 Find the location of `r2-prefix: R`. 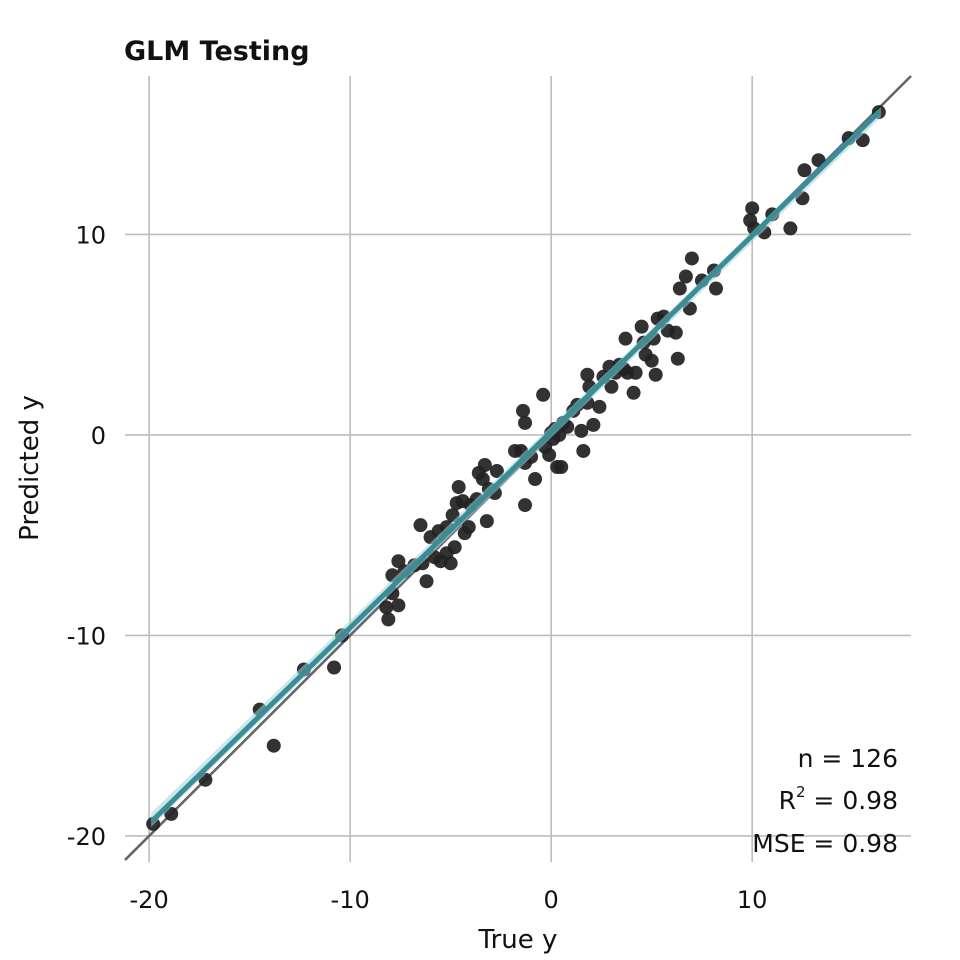

r2-prefix: R is located at coordinates (787, 800).